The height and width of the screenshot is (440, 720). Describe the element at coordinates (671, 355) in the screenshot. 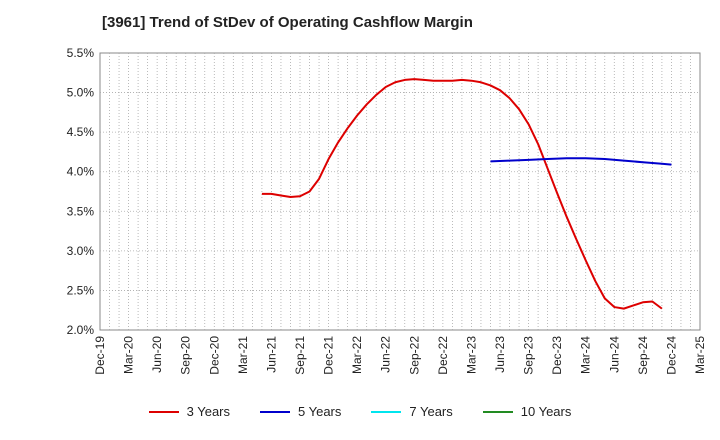

I see `x-tick-label: Dec-24` at that location.